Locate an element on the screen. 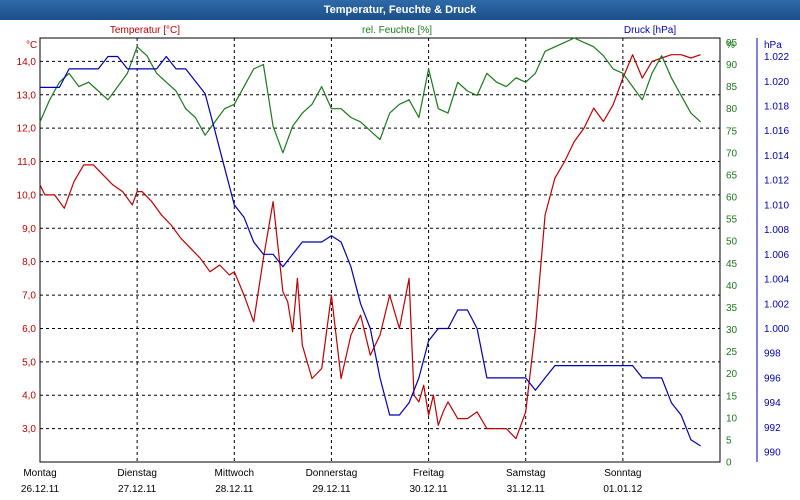 Image resolution: width=800 pixels, height=500 pixels. temperature-tick-label: 9,0 is located at coordinates (29, 229).